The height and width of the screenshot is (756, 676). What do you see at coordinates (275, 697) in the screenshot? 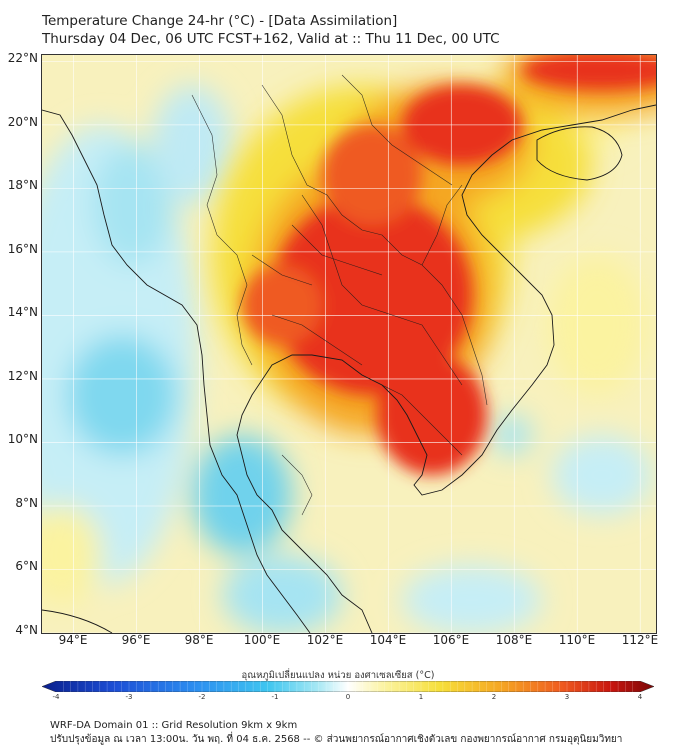
I see `colorbar-tick-label: -1` at bounding box center [275, 697].